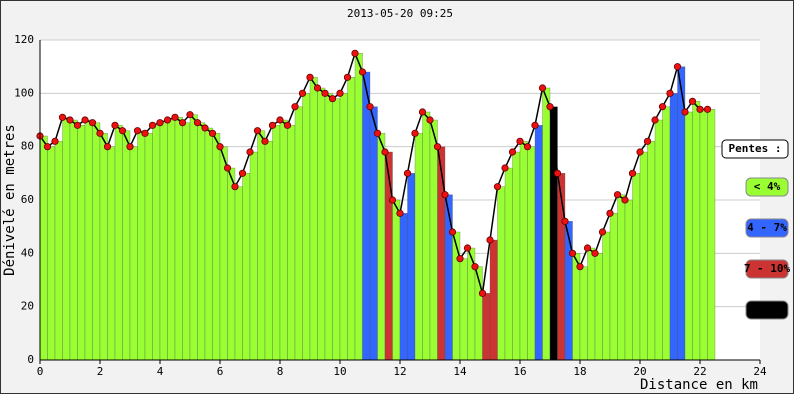 The image size is (800, 400). I want to click on chart-title: 2013-05-20 09:25, so click(400, 13).